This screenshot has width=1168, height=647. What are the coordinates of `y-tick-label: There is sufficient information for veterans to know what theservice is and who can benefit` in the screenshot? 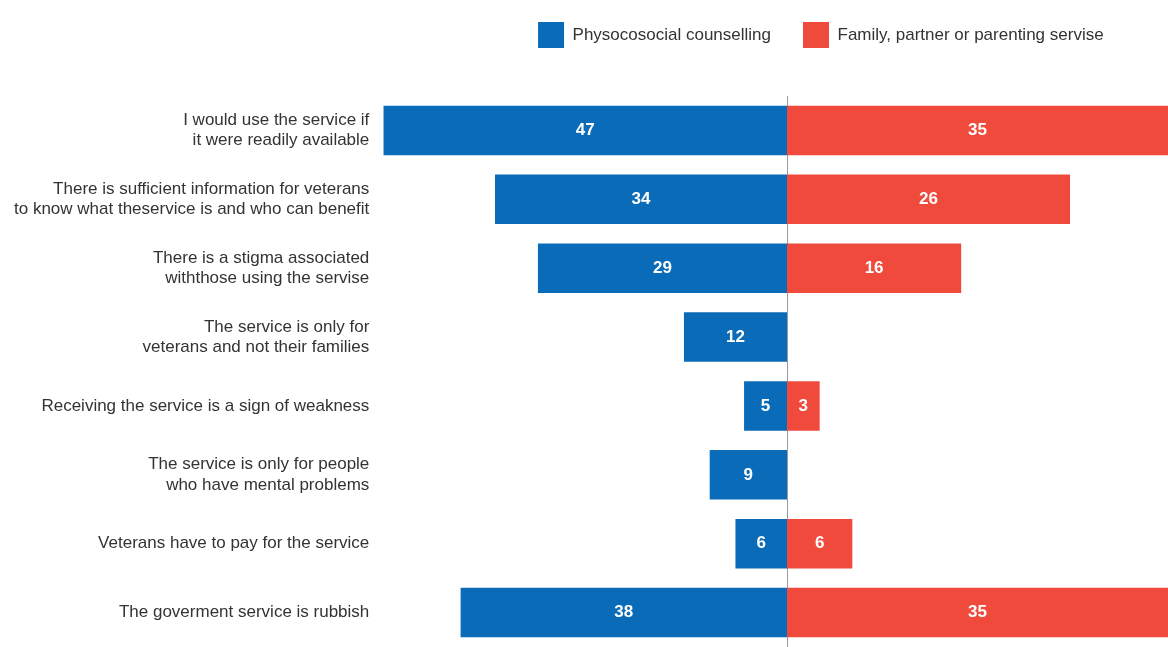 It's located at (191, 198).